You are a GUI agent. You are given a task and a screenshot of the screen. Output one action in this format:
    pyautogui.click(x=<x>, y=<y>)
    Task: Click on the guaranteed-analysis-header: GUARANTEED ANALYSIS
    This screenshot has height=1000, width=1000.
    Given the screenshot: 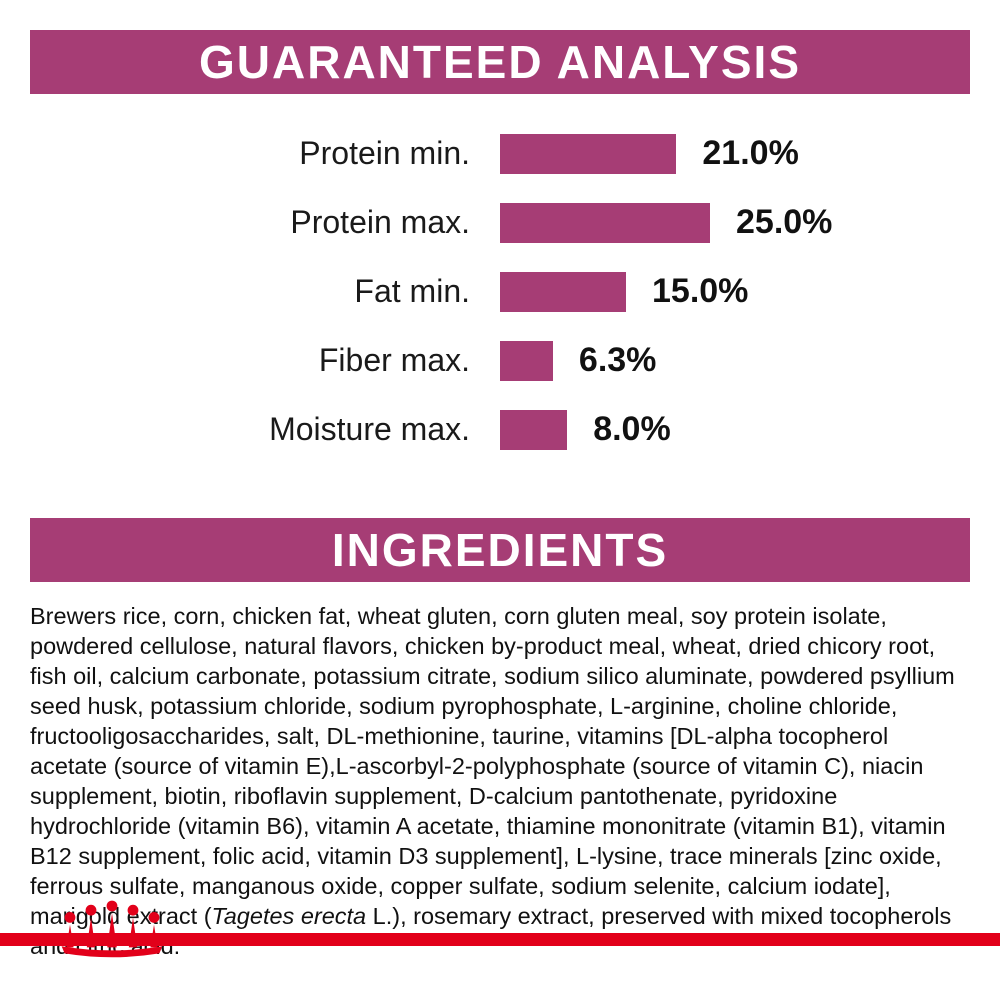 What is the action you would take?
    pyautogui.click(x=500, y=62)
    